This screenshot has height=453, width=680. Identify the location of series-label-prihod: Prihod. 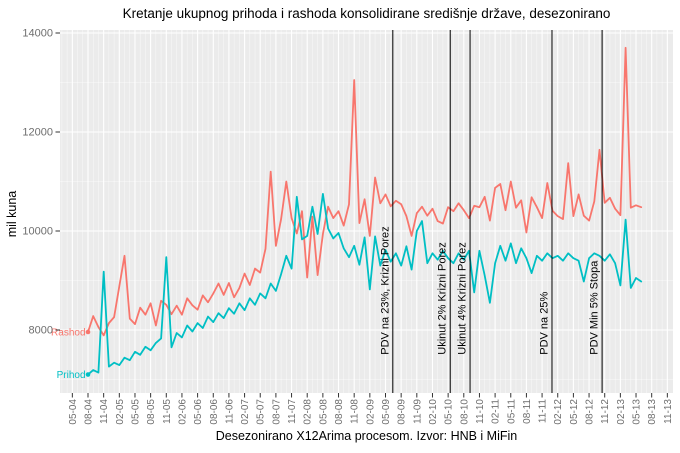
(71, 375).